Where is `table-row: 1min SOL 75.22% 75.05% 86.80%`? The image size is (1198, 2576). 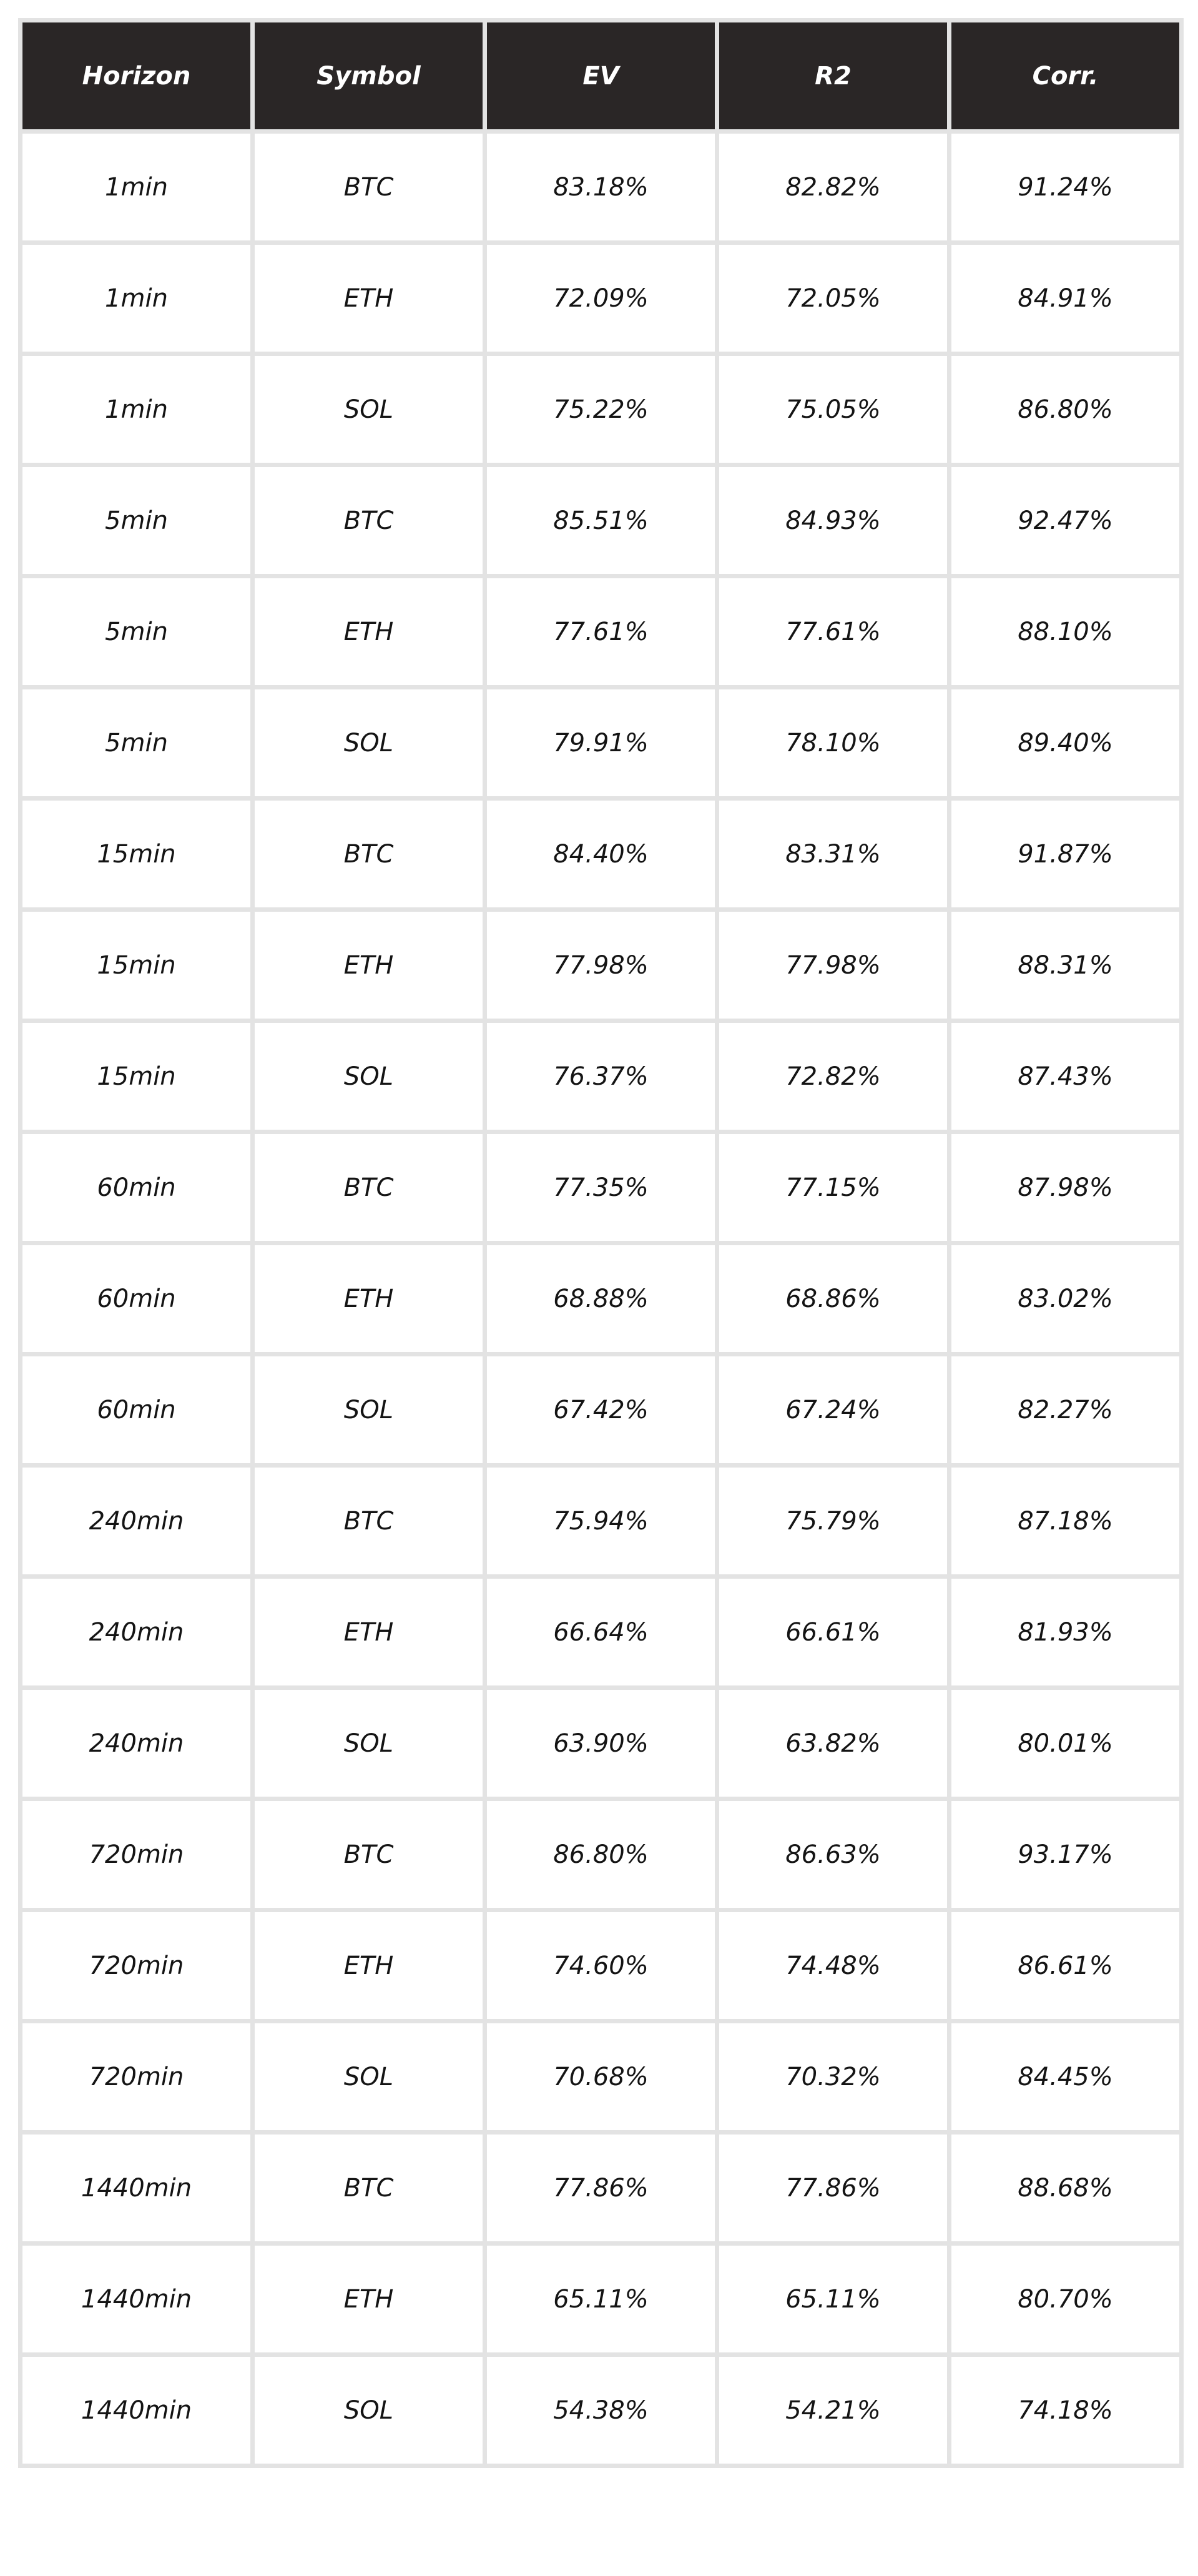
table-row: 1min SOL 75.22% 75.05% 86.80% is located at coordinates (601, 409).